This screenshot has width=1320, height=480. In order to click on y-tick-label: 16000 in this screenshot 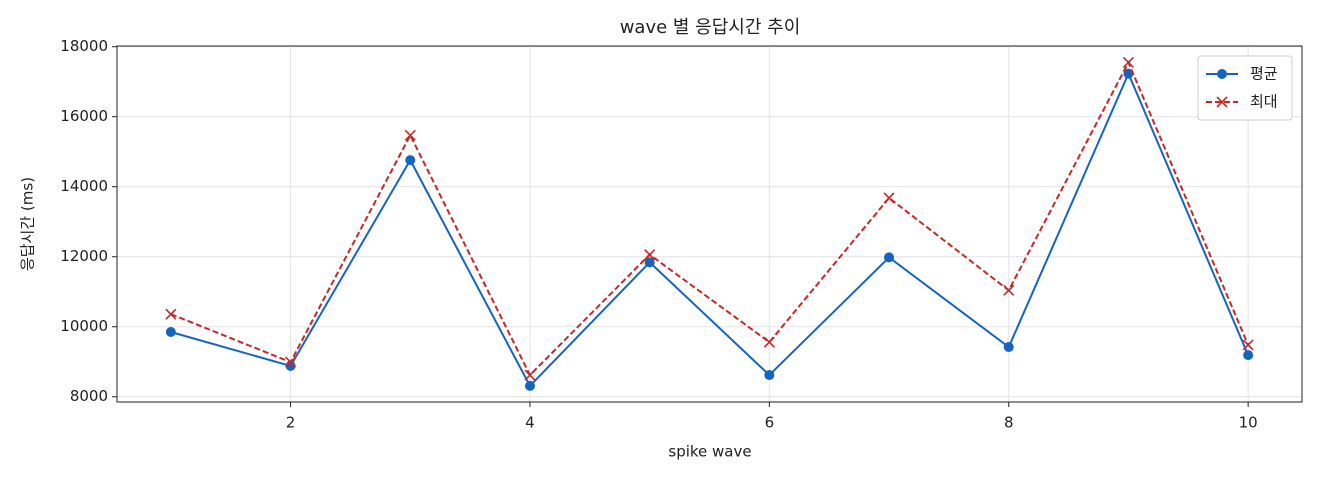, I will do `click(84, 116)`.